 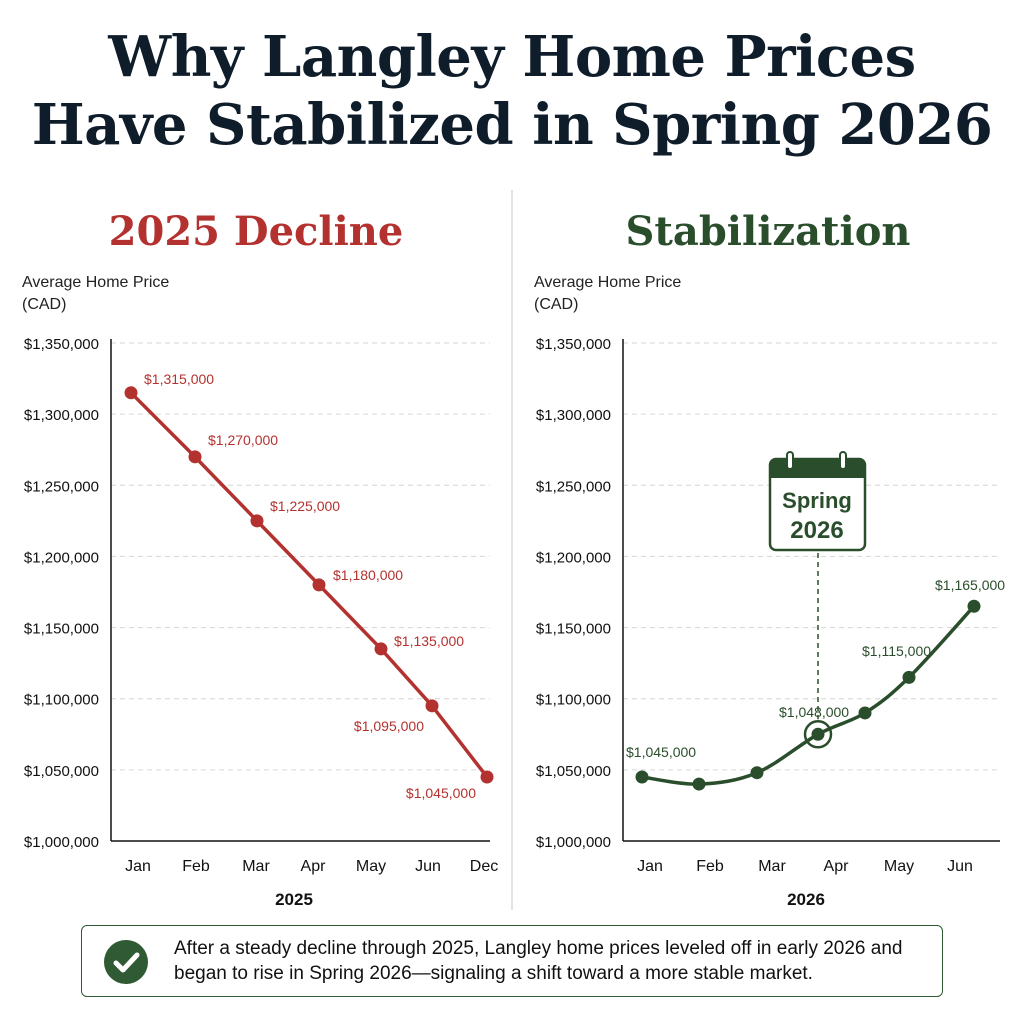 I want to click on left-ytick-label: $1,300,000, so click(x=61, y=415).